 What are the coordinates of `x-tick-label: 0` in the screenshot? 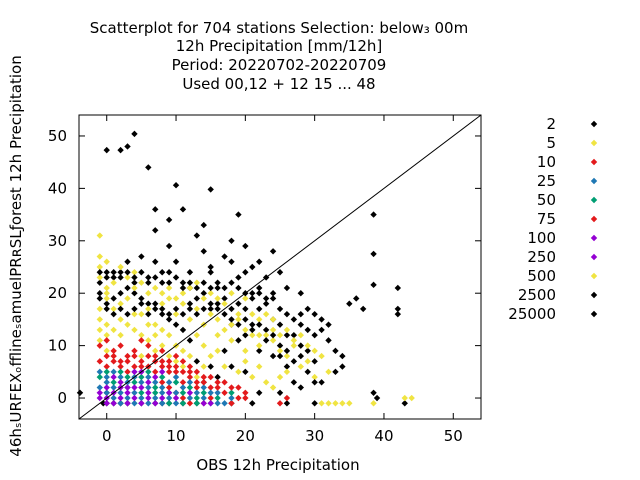 It's located at (107, 436).